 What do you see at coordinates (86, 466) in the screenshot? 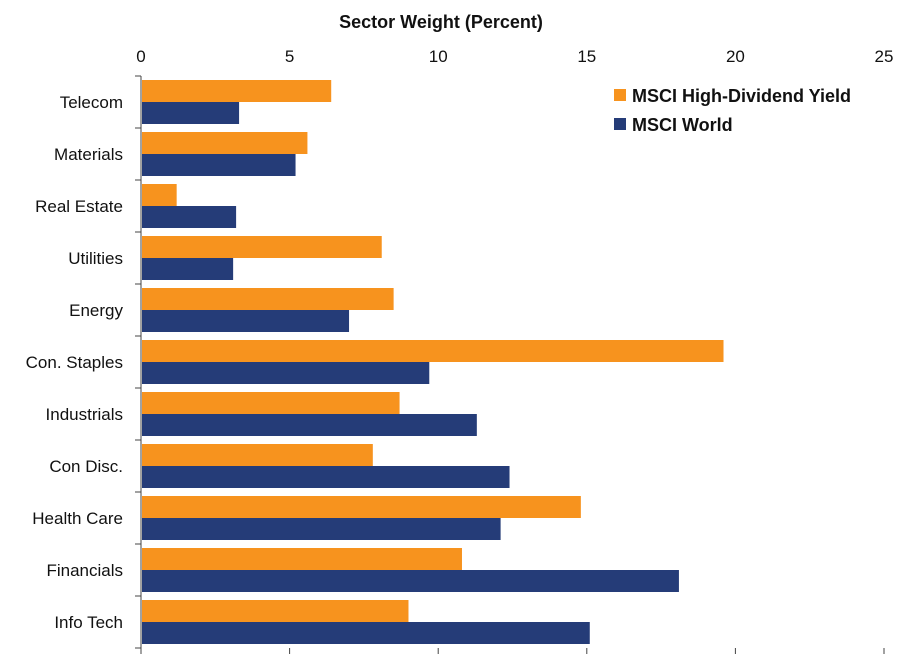
I see `category-label: Con Disc.` at bounding box center [86, 466].